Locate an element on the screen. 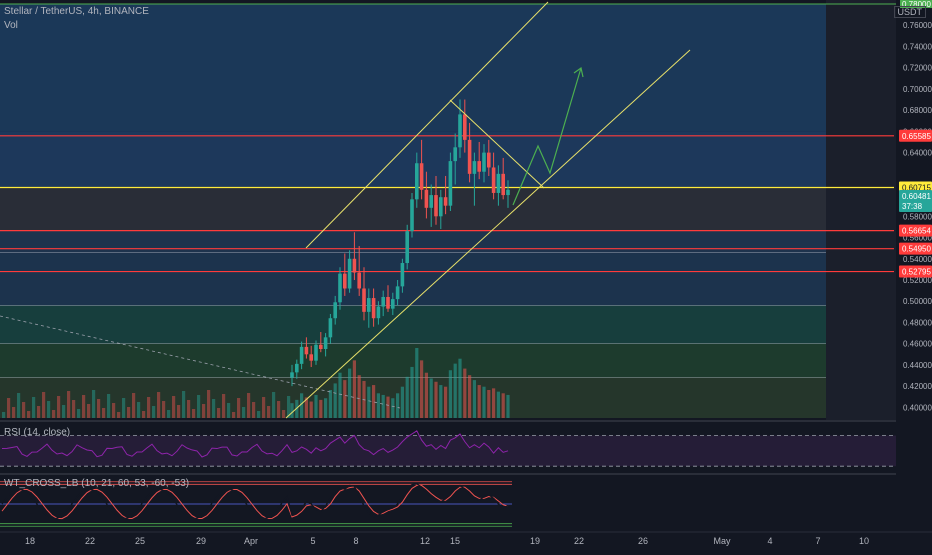  price-tick: 0.72000 is located at coordinates (917, 68).